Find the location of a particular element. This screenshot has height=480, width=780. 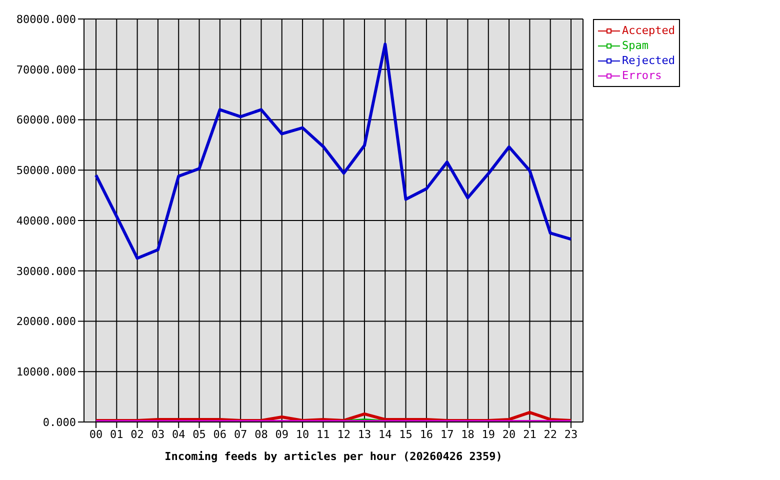

y-tick-label: 30000.000 is located at coordinates (46, 271).